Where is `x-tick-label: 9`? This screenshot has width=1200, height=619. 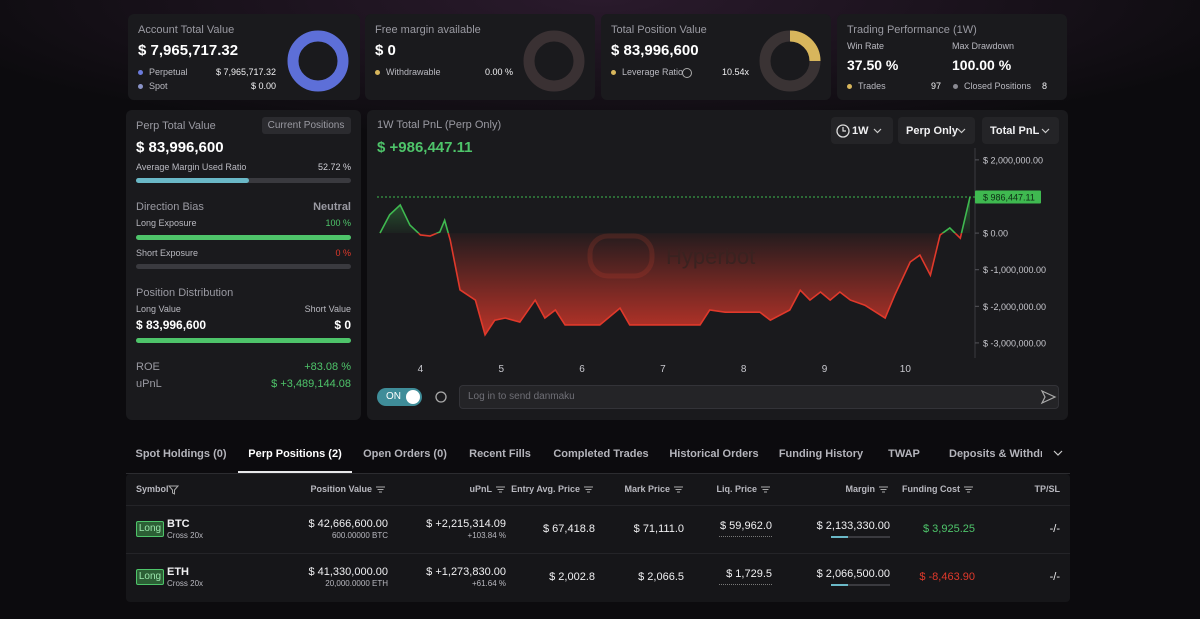
x-tick-label: 9 is located at coordinates (825, 369).